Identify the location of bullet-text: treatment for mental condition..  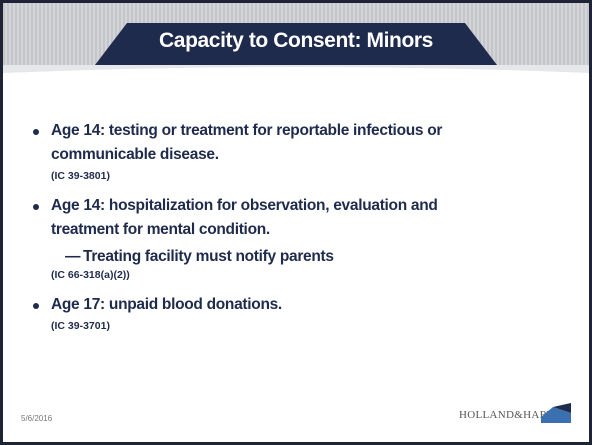
(160, 229).